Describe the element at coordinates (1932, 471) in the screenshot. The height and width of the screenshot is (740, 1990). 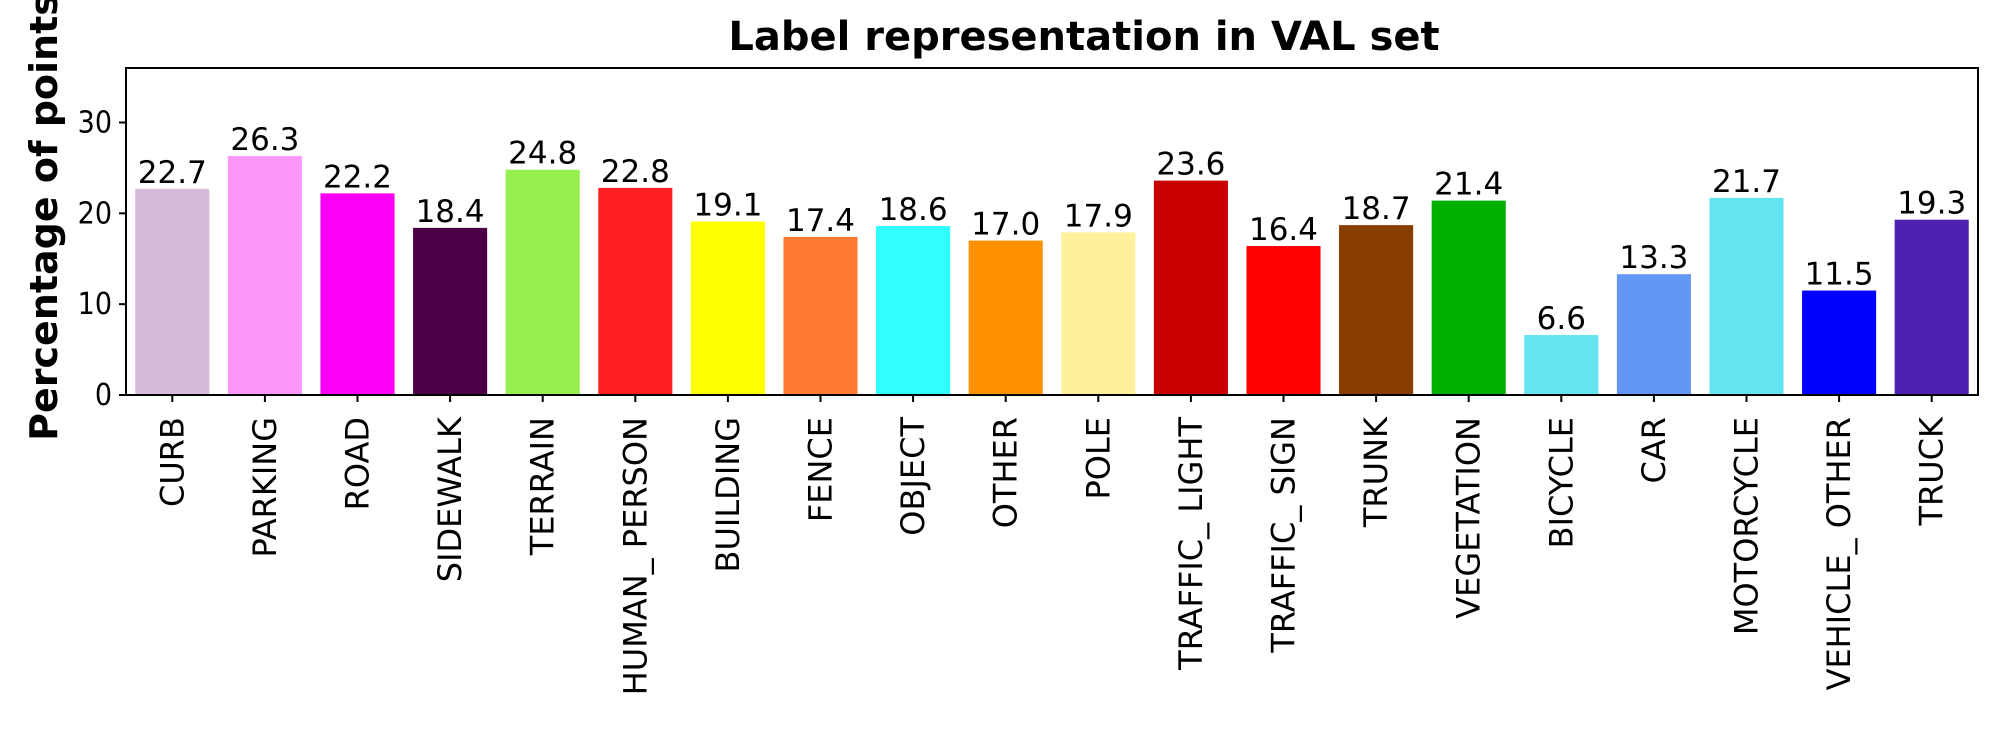
I see `x-tick-label: TRUCK` at that location.